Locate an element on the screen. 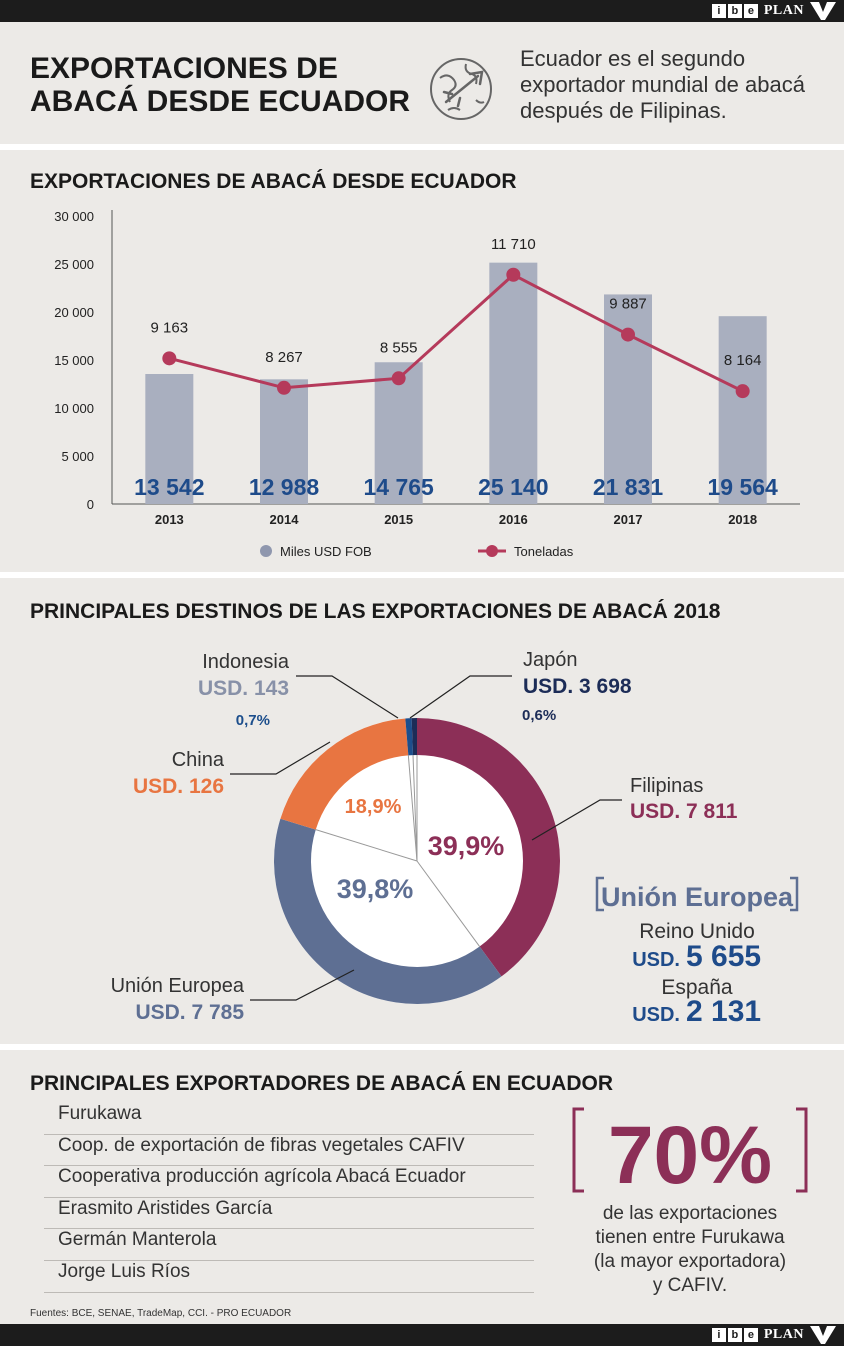  bottom-bar: i b e PLAN is located at coordinates (422, 1335).